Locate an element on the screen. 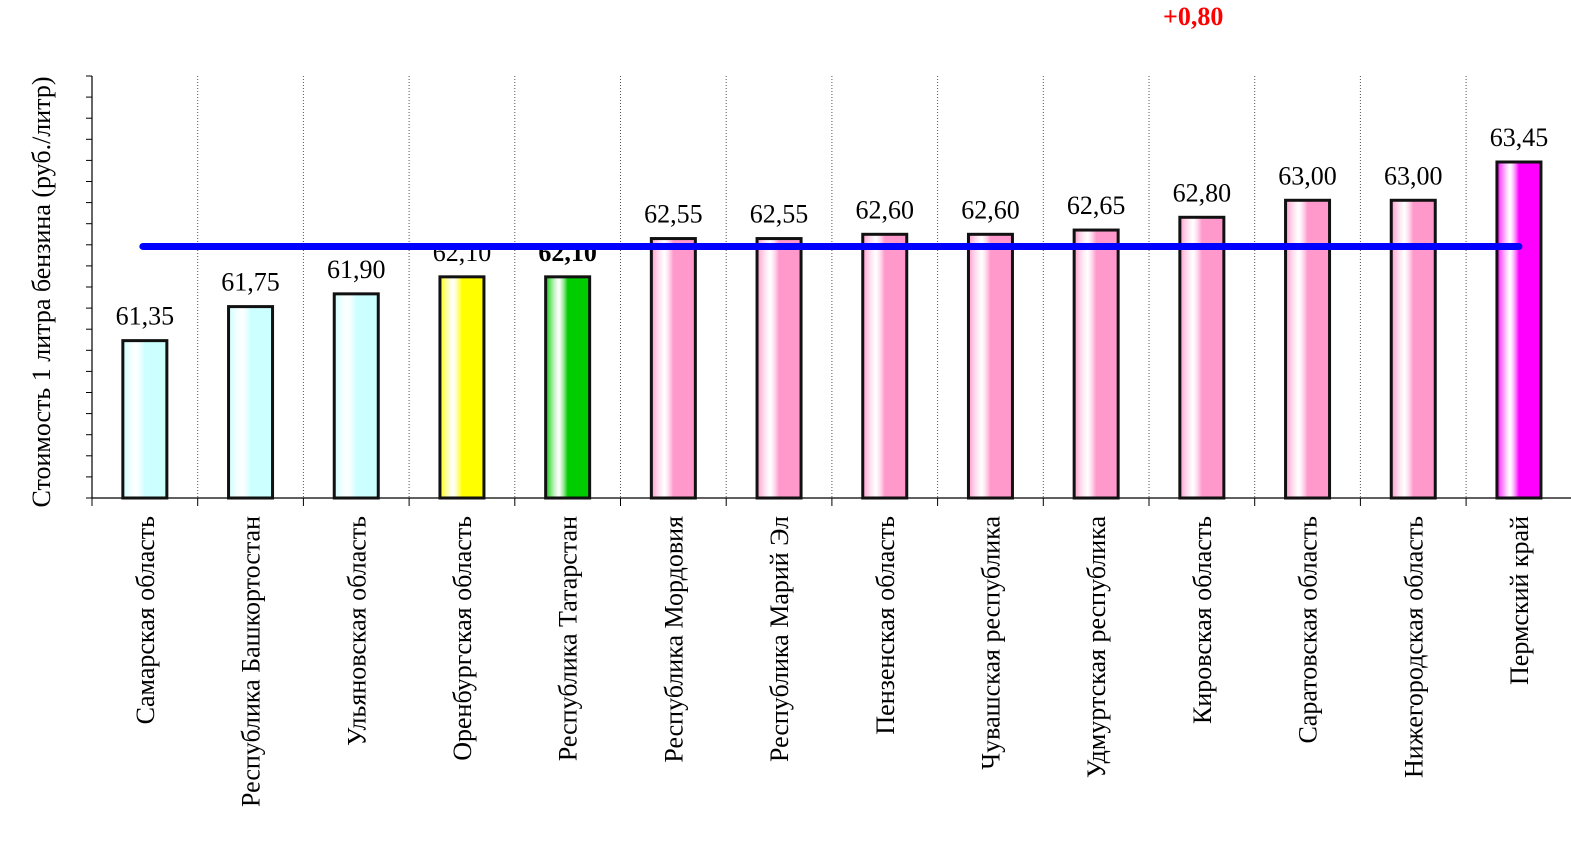 The width and height of the screenshot is (1571, 850). value-label: 62,65 is located at coordinates (1096, 205).